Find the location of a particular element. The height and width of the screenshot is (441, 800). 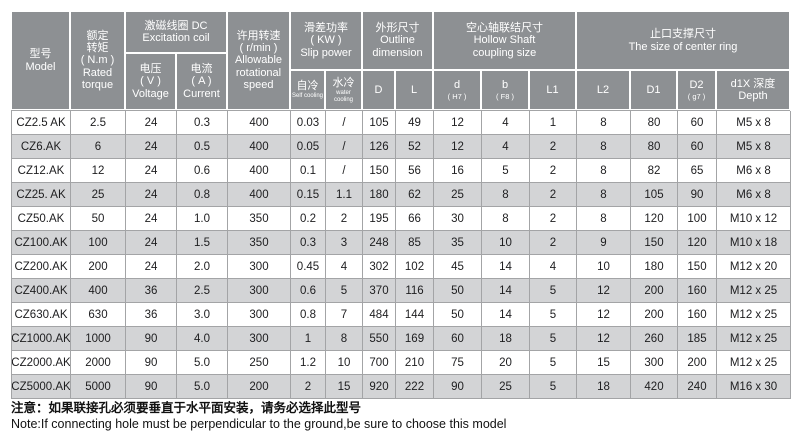

cell-D: 126 is located at coordinates (379, 147).